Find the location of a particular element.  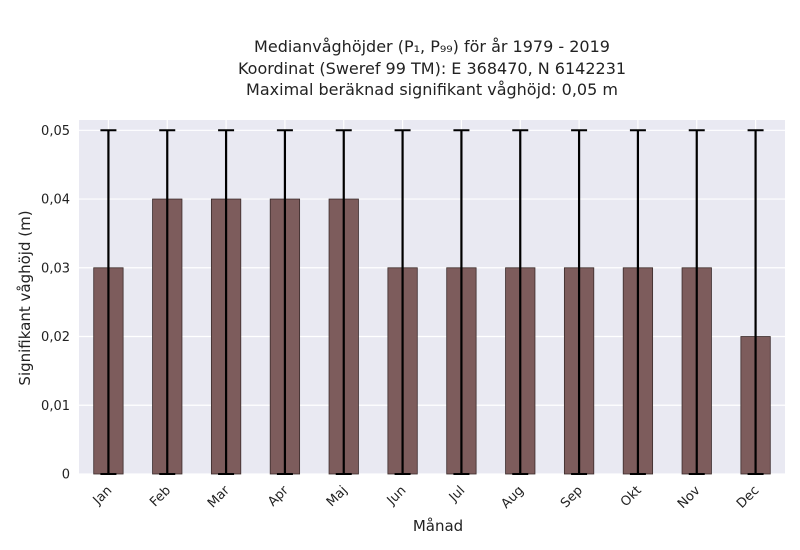

x-tick-label: Jun is located at coordinates (397, 496).